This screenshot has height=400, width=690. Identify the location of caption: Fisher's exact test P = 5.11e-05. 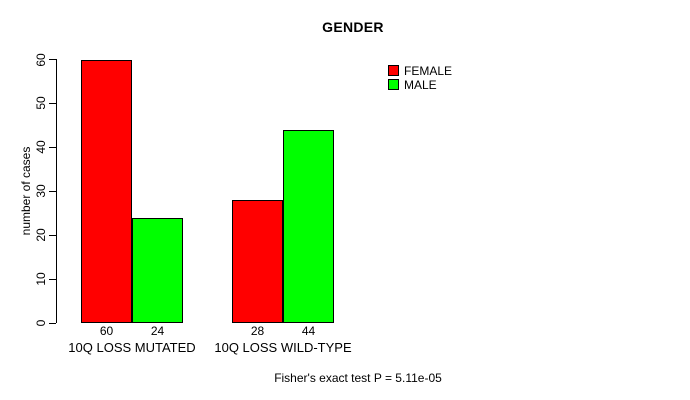
(358, 378).